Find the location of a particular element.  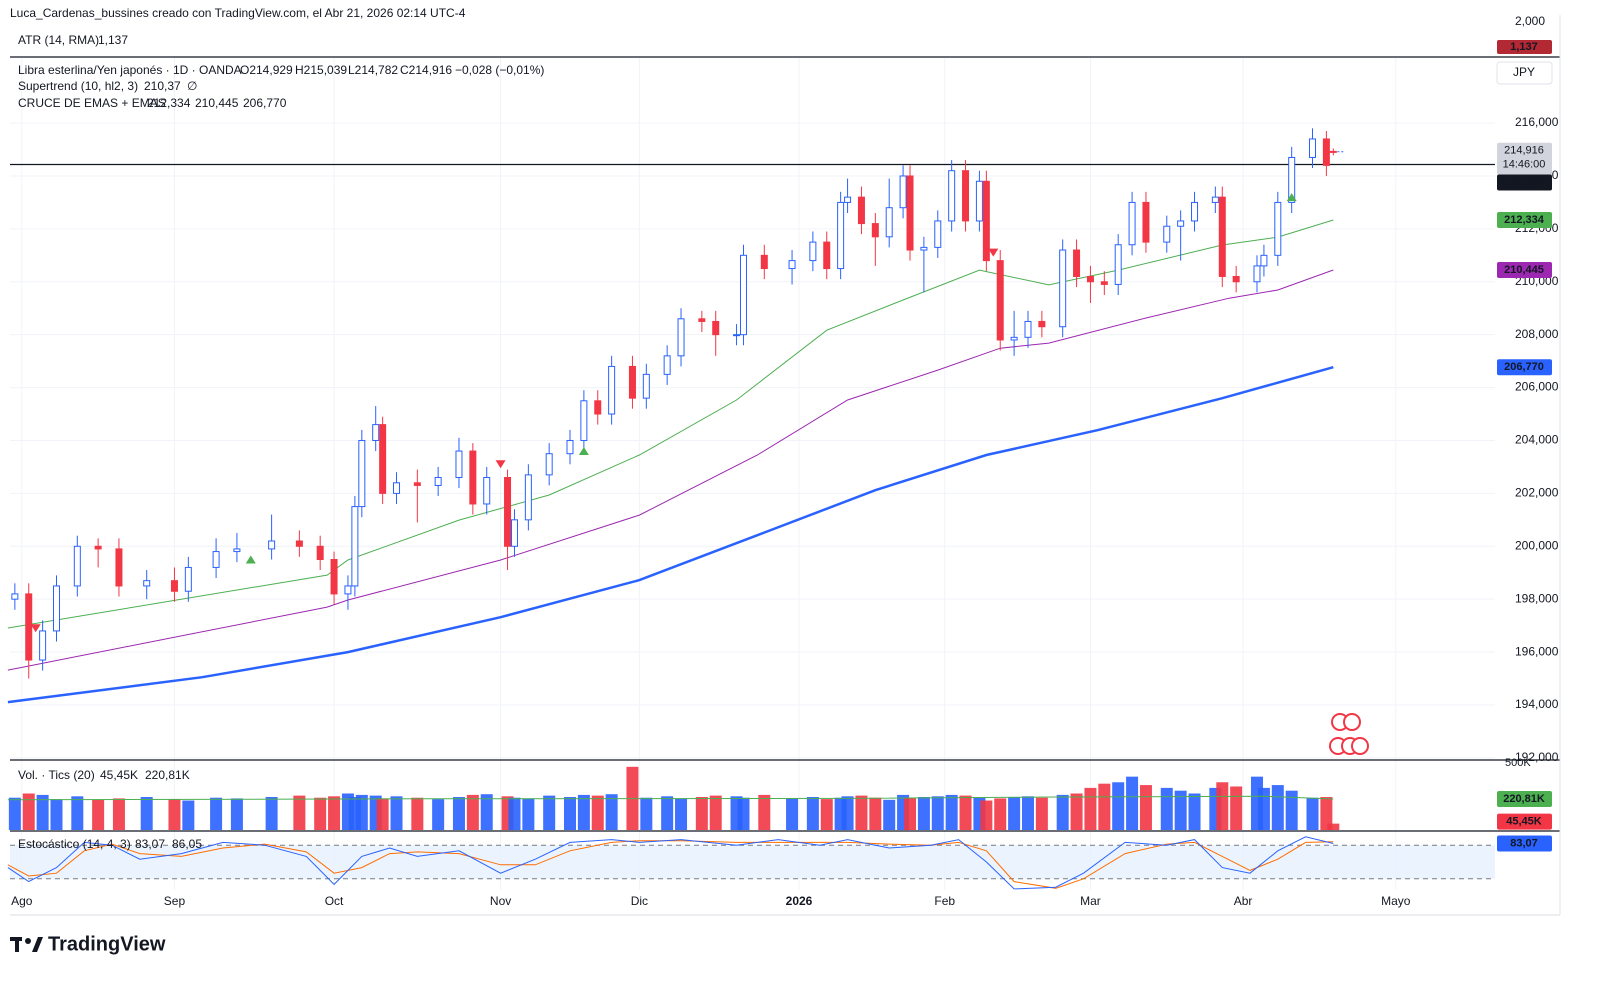

atr-title: ATR (14, RMA) is located at coordinates (58, 40).